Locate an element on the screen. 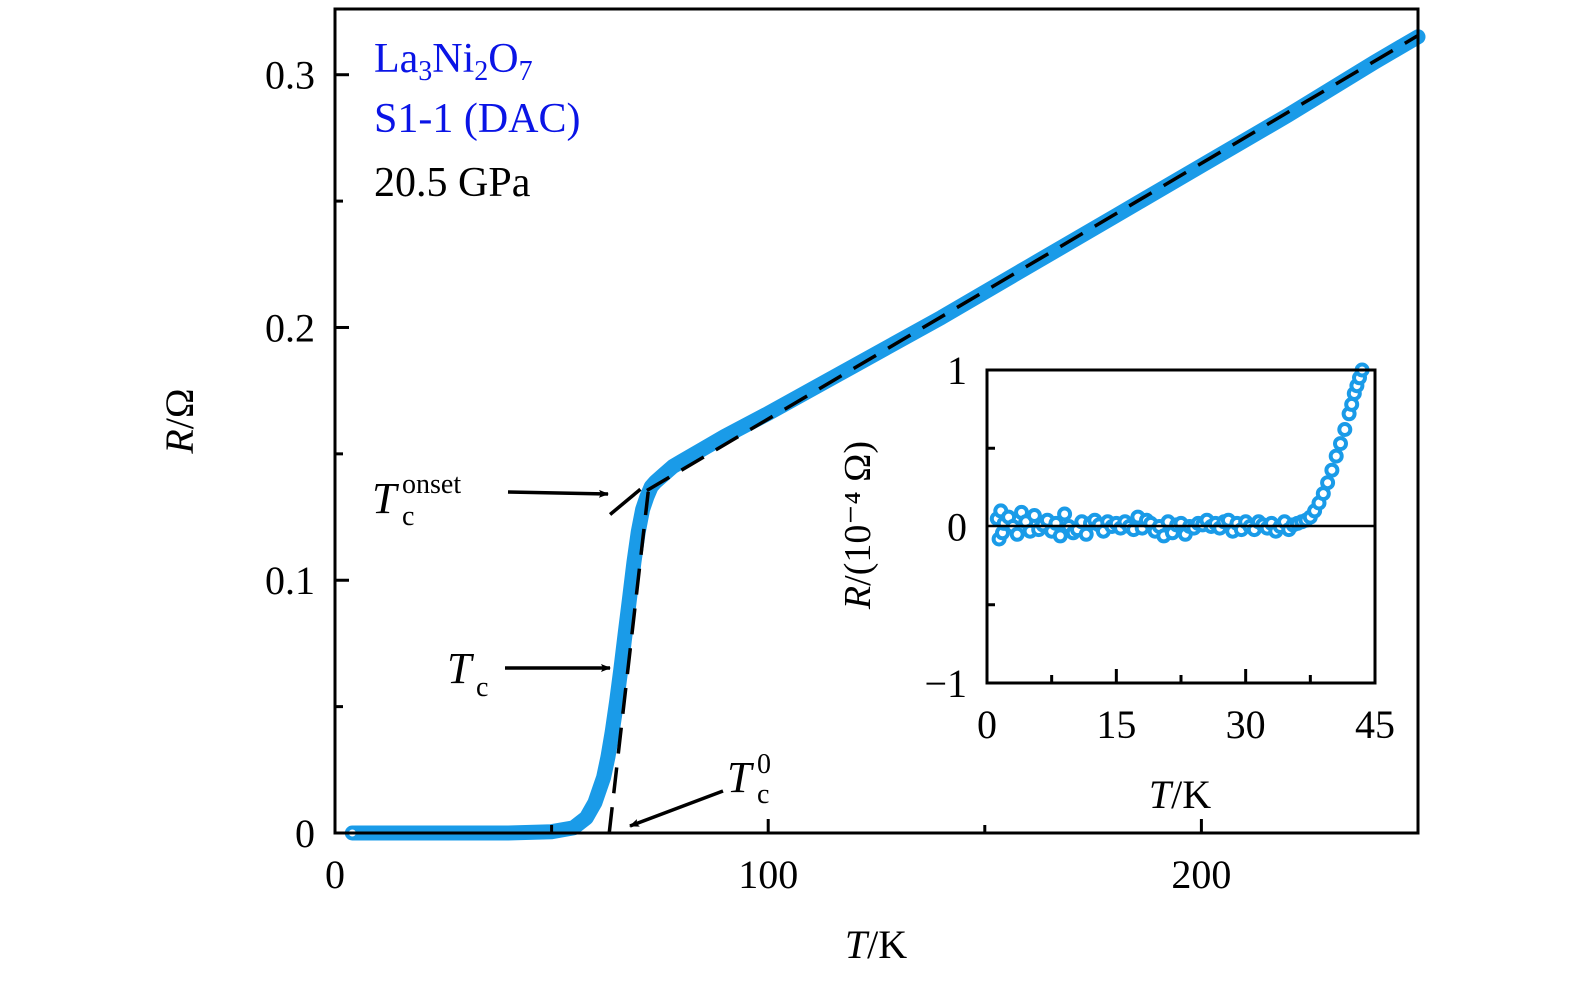 The height and width of the screenshot is (984, 1575). inset-x-axis-label: T/K is located at coordinates (1180, 794).